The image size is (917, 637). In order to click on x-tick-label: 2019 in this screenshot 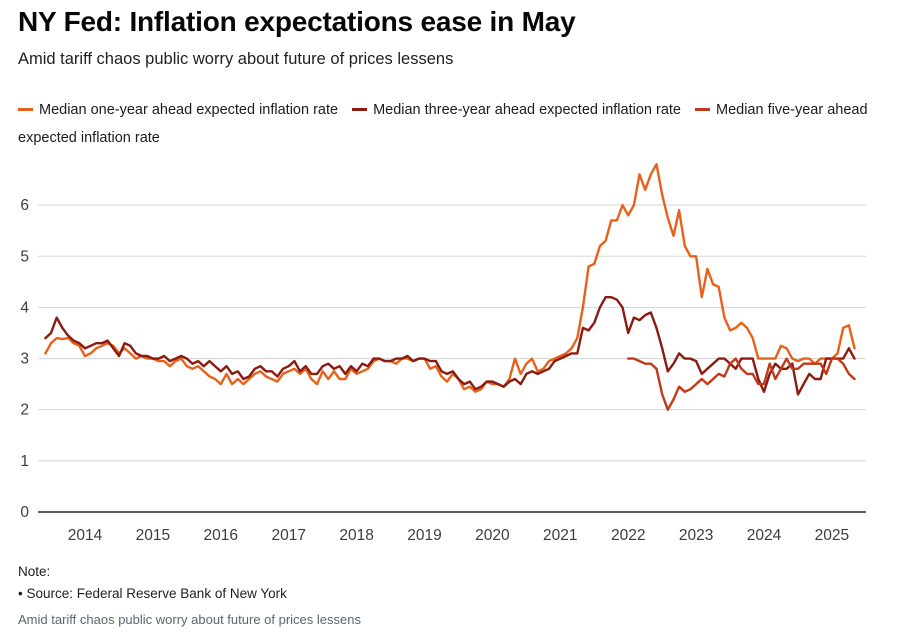, I will do `click(424, 535)`.